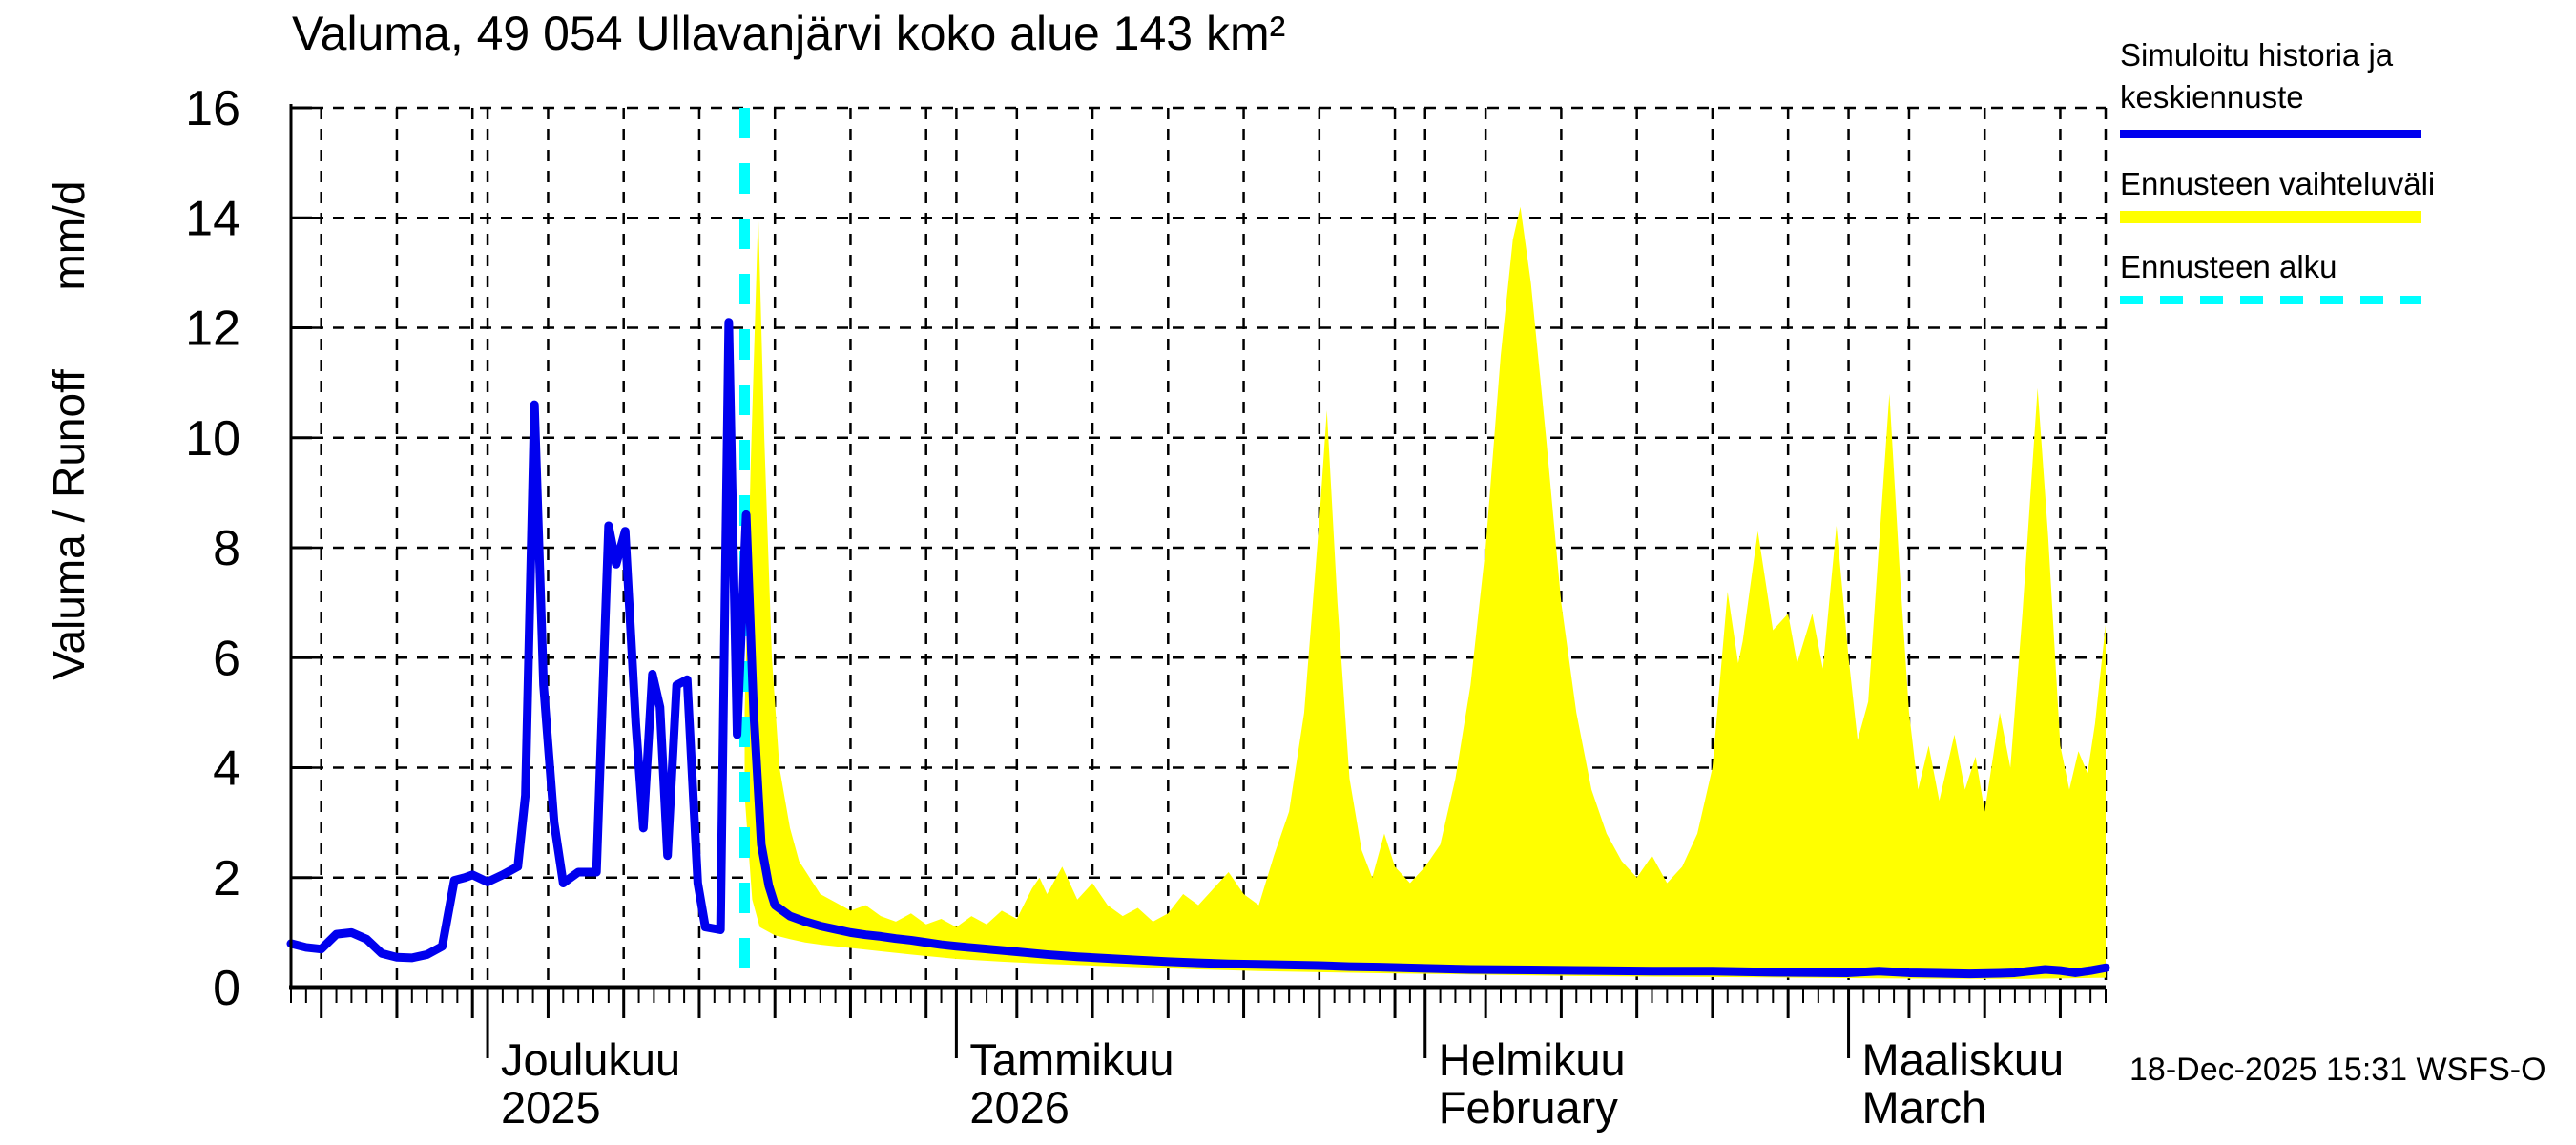  What do you see at coordinates (1963, 1060) in the screenshot?
I see `month-label: Maaliskuu` at bounding box center [1963, 1060].